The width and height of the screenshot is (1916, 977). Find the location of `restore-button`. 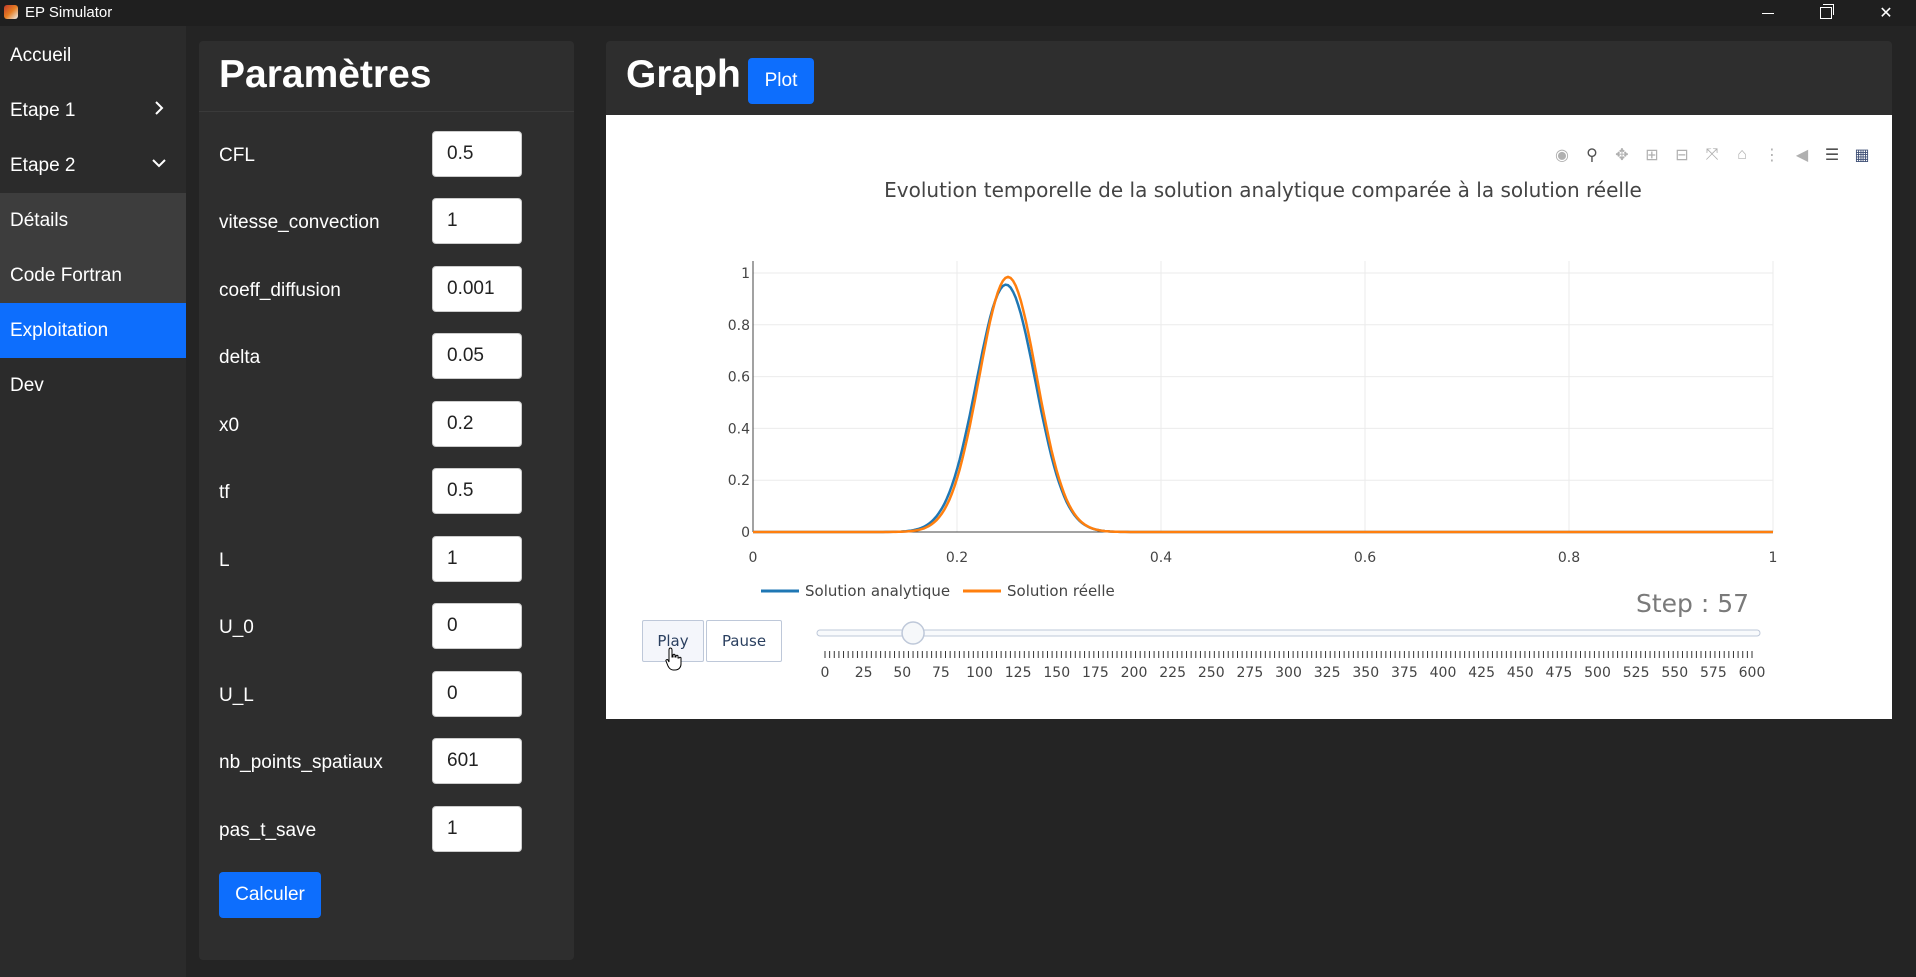

restore-button is located at coordinates (1826, 13).